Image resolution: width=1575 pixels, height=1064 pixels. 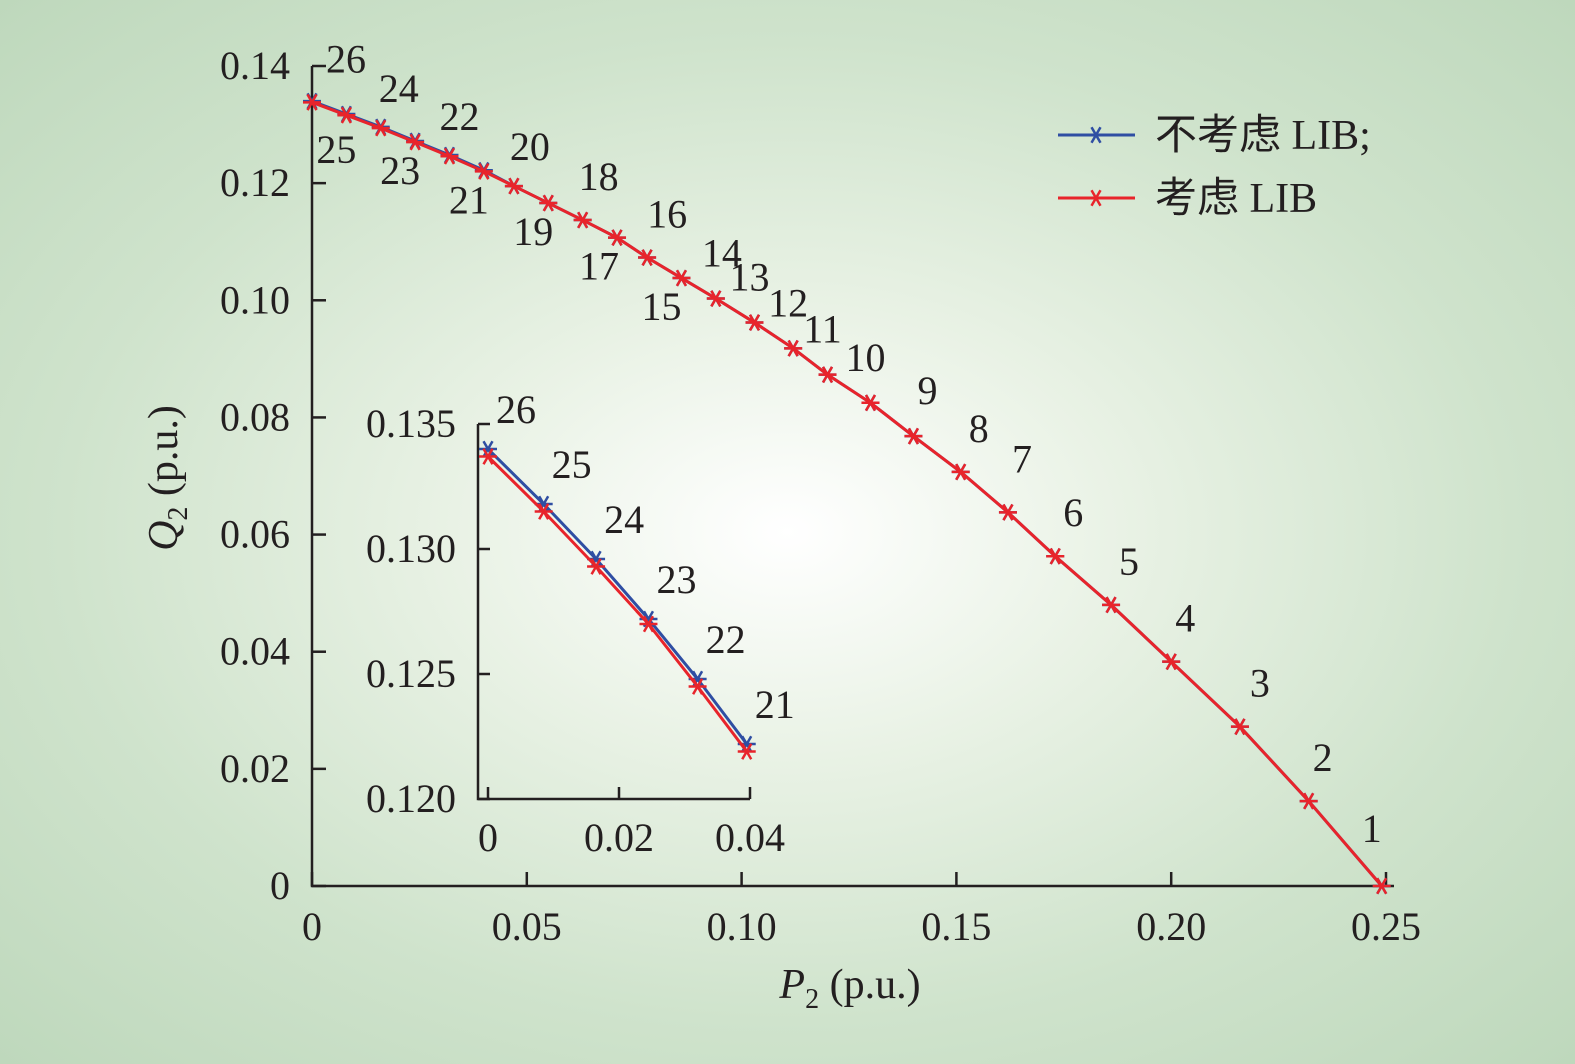 I want to click on point-label: 1, so click(x=1372, y=828).